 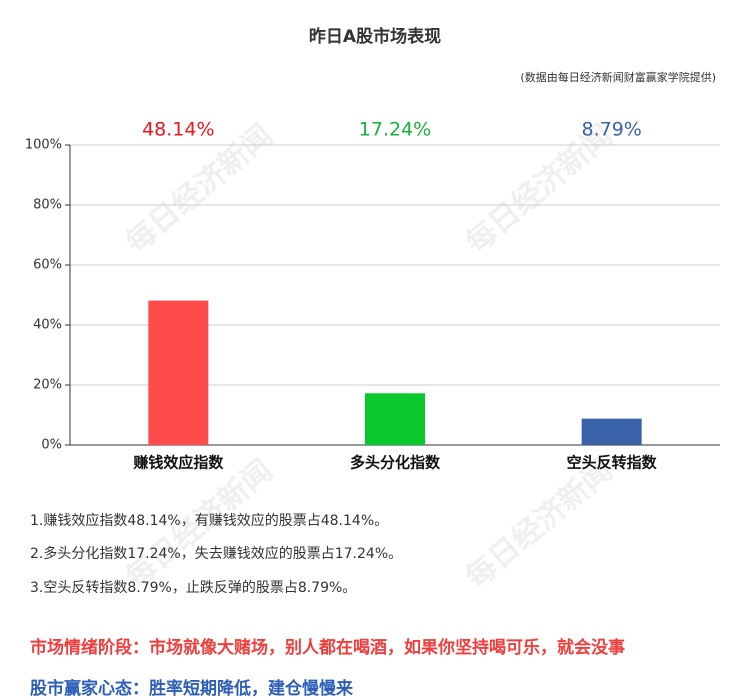 What do you see at coordinates (216, 553) in the screenshot?
I see `note: 2.多头分化指数17.24%，失去赚钱效应的股票占17.24%。` at bounding box center [216, 553].